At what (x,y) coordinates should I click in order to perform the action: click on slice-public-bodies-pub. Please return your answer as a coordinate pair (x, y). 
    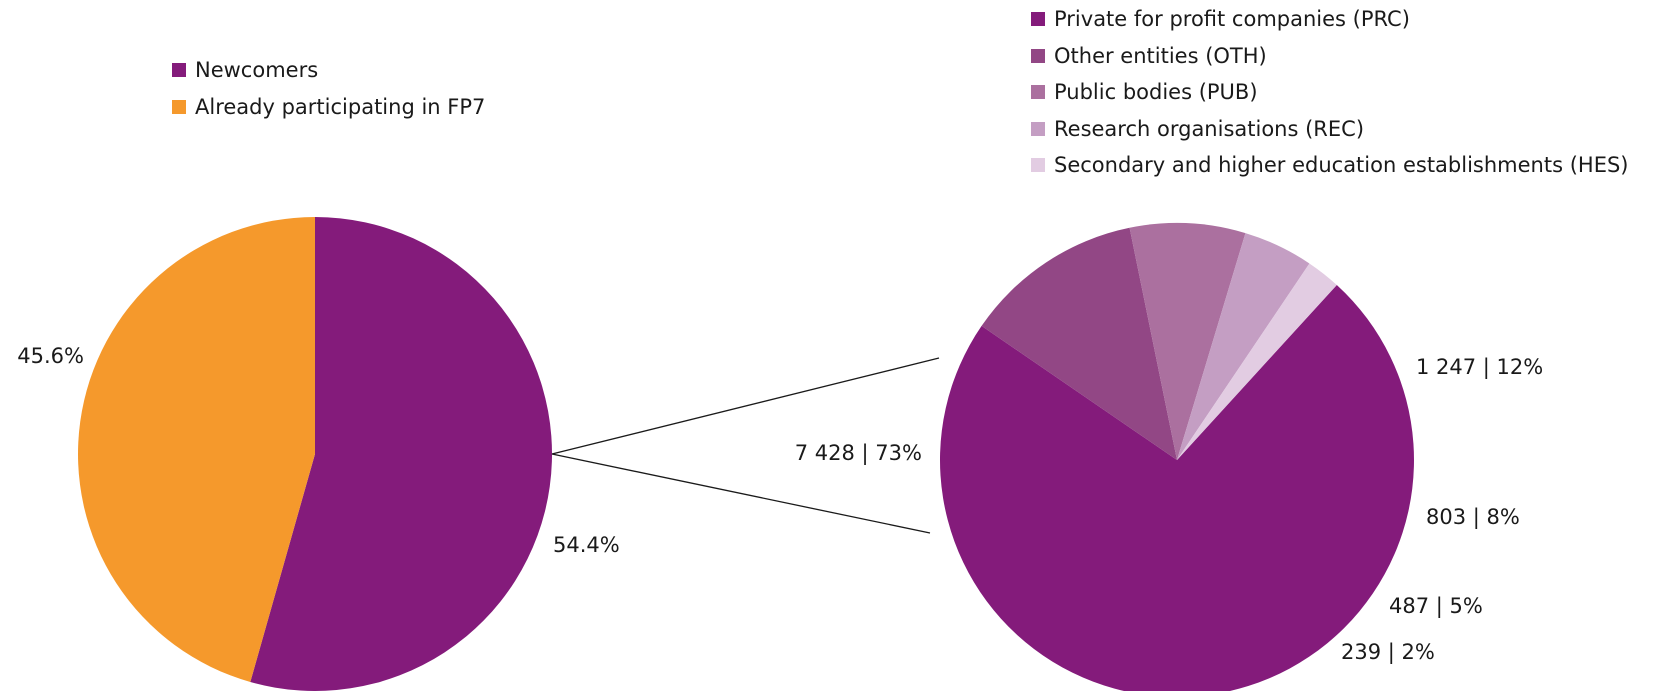
    Looking at the image, I should click on (1187, 341).